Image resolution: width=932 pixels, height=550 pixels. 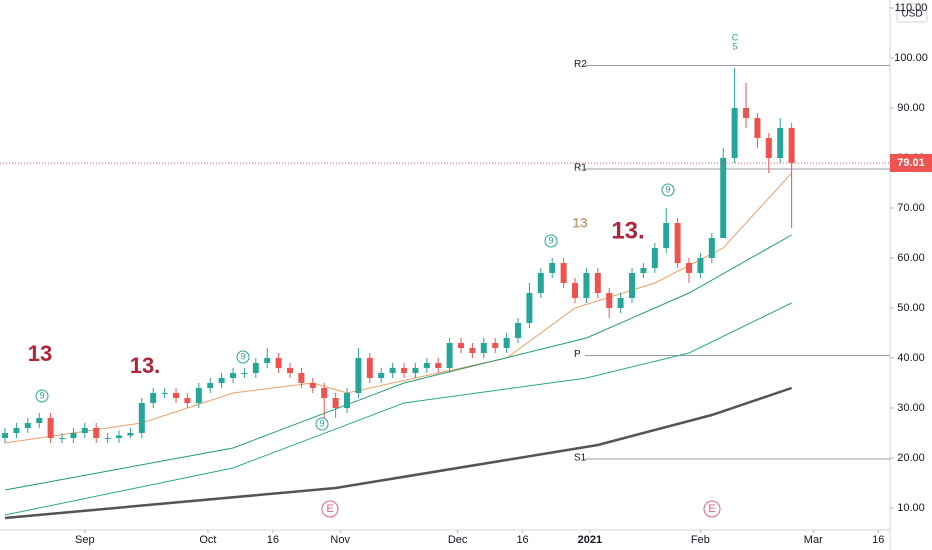 What do you see at coordinates (911, 308) in the screenshot?
I see `y-tick-label: 50.00` at bounding box center [911, 308].